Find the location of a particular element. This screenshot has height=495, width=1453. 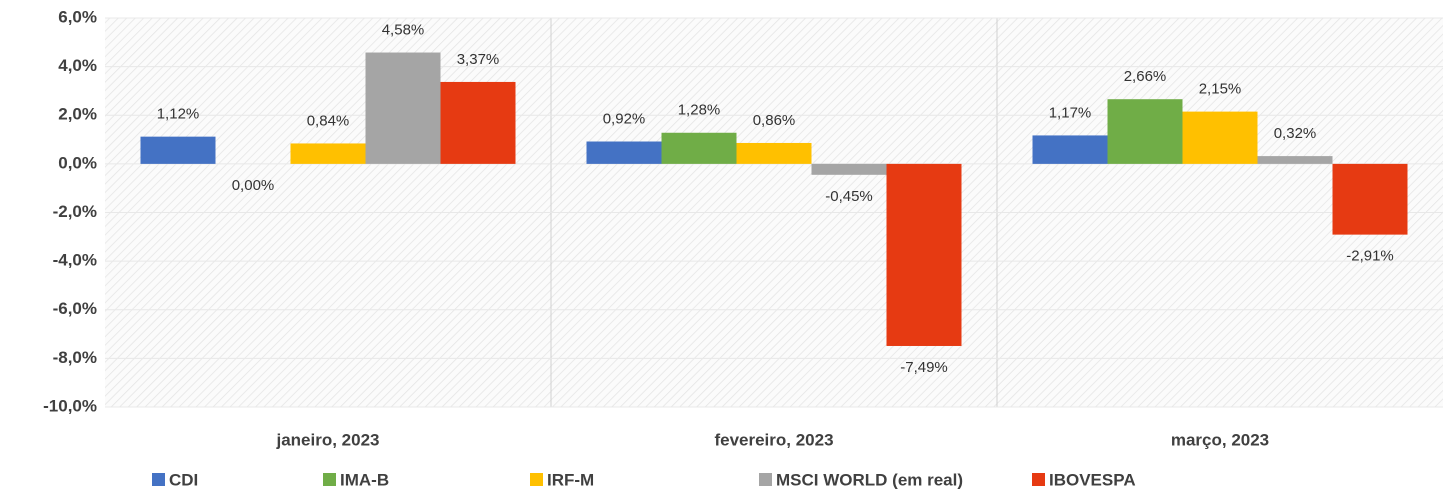

value-label: 1,28% is located at coordinates (699, 110).